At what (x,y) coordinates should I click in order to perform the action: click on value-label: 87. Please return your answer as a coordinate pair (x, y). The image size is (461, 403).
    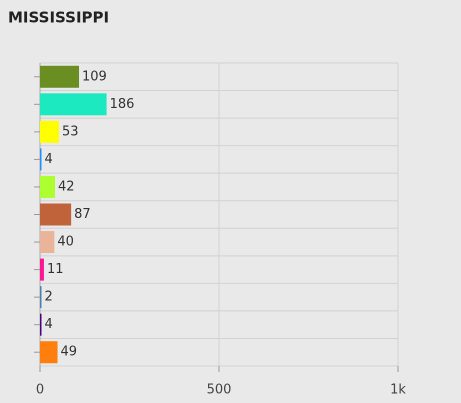
    Looking at the image, I should click on (82, 214).